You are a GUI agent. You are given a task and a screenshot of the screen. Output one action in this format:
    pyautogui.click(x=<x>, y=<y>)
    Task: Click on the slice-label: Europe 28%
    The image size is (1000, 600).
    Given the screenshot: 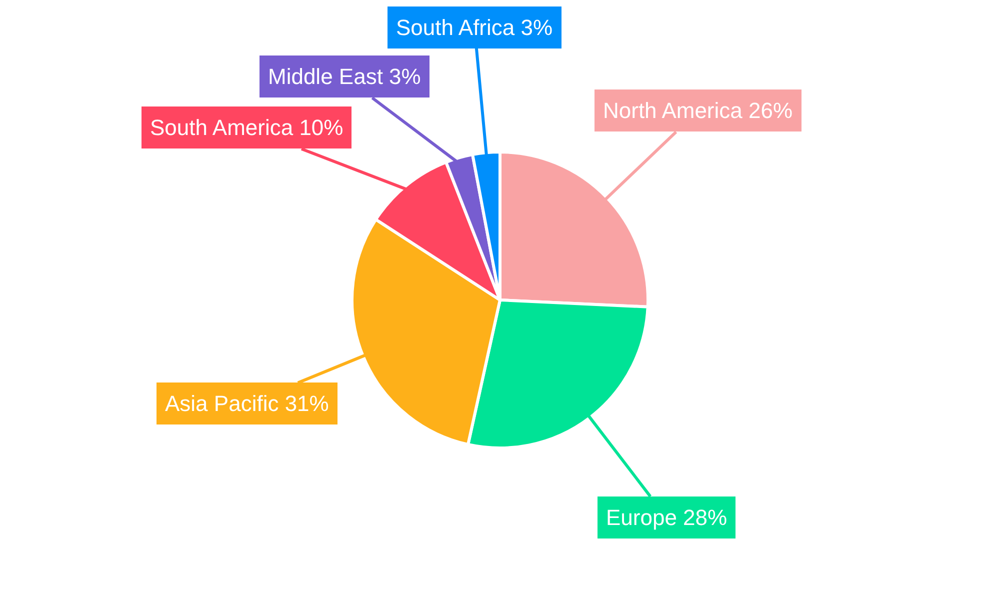 What is the action you would take?
    pyautogui.click(x=667, y=517)
    